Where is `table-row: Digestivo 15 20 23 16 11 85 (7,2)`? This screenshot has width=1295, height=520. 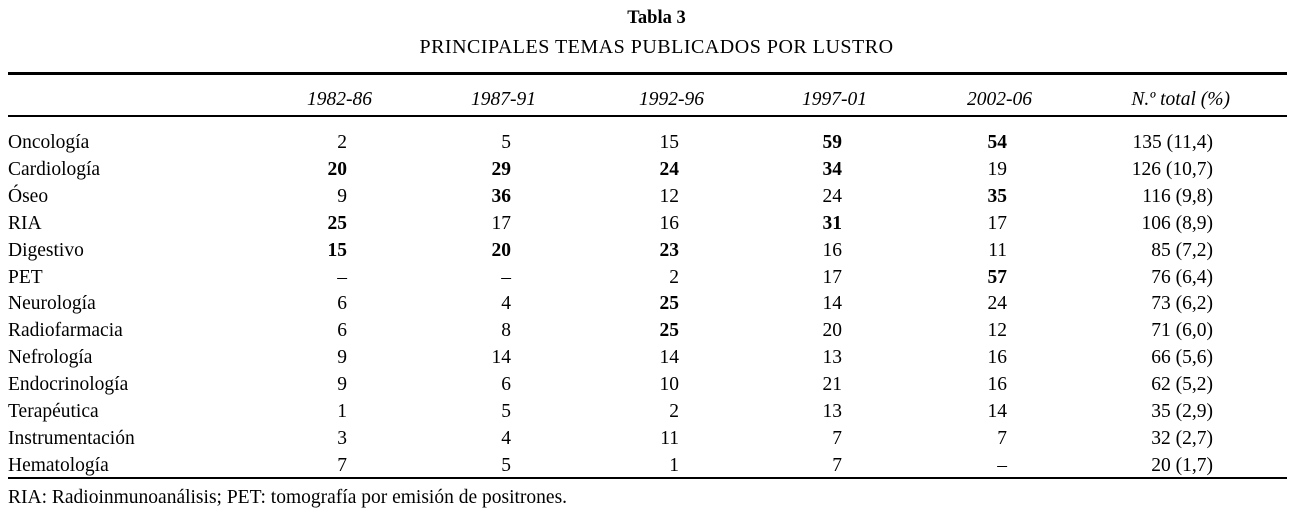 table-row: Digestivo 15 20 23 16 11 85 (7,2) is located at coordinates (647, 251).